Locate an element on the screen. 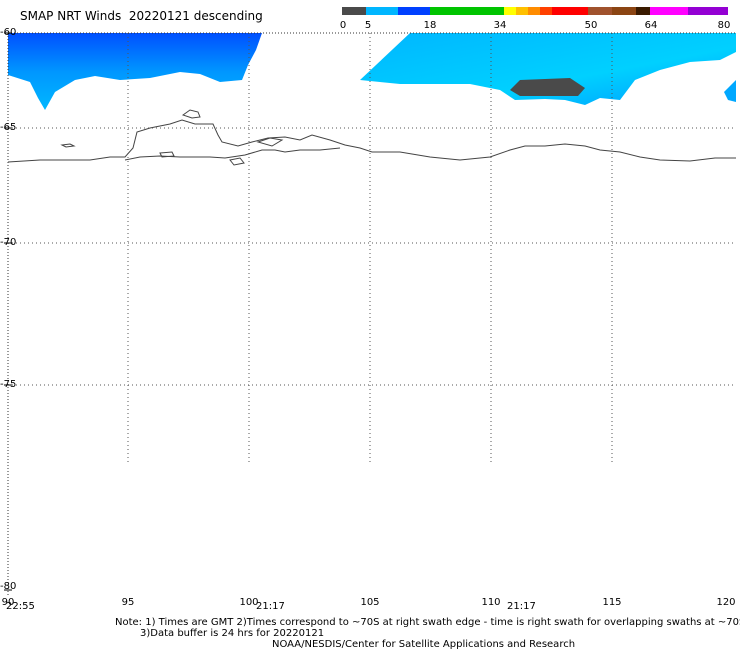 This screenshot has height=650, width=740. colorbar-labels: 0 5 18 34 50 64 80 is located at coordinates (535, 26).